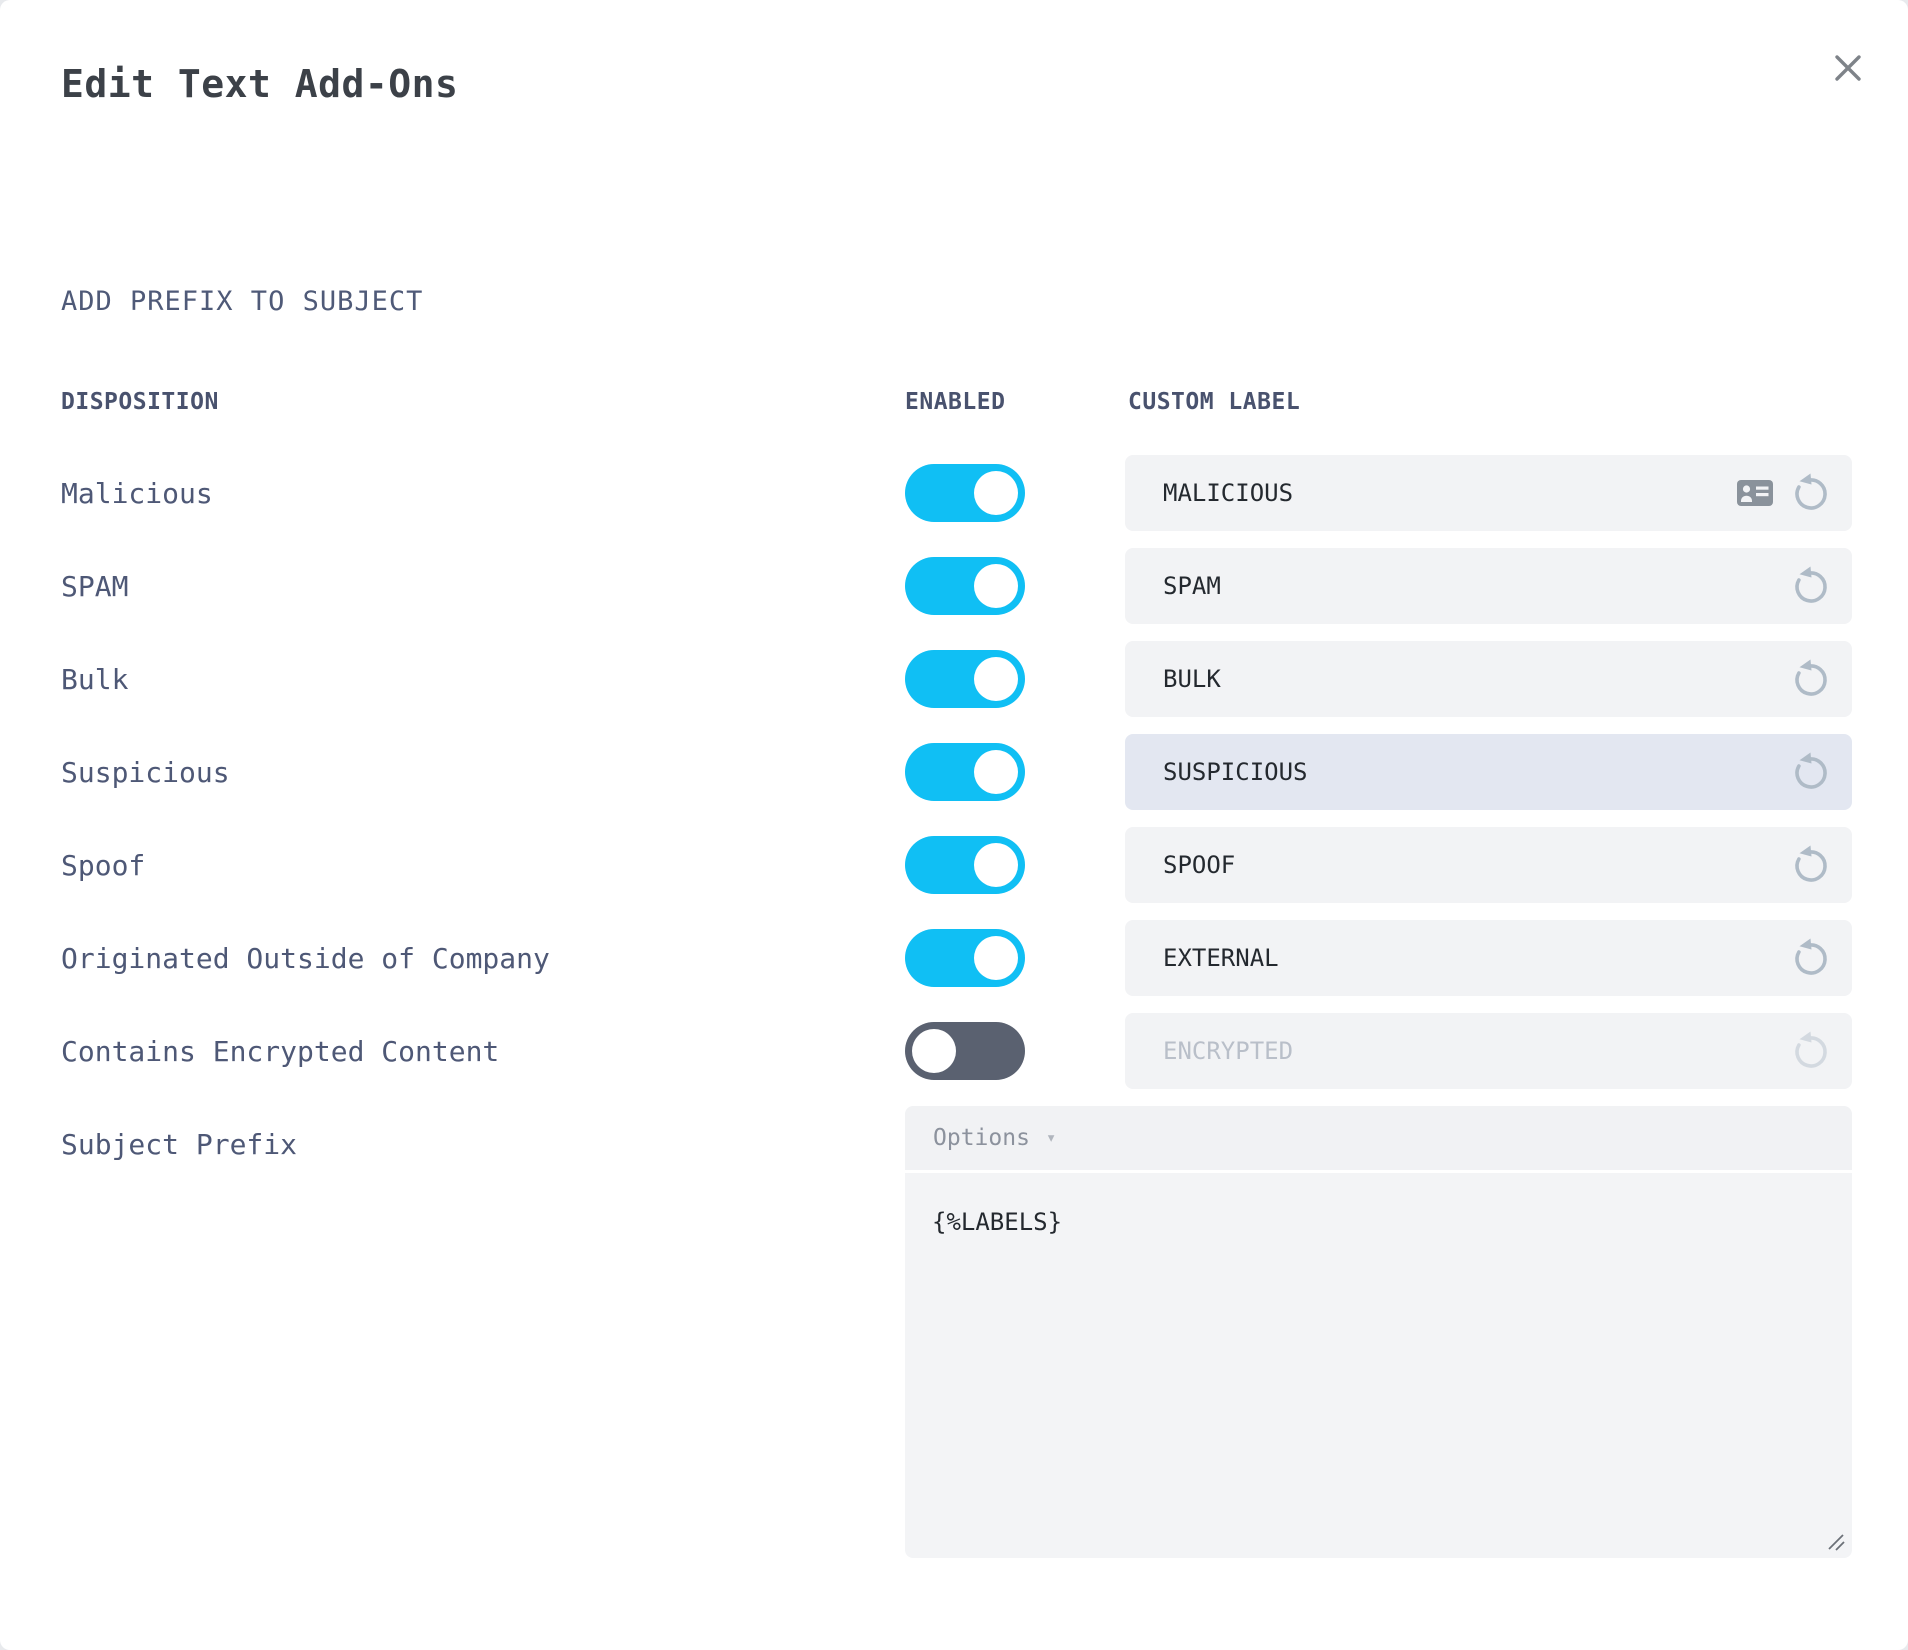  I want to click on subject-prefix-textarea: {%LABELS}, so click(1378, 1365).